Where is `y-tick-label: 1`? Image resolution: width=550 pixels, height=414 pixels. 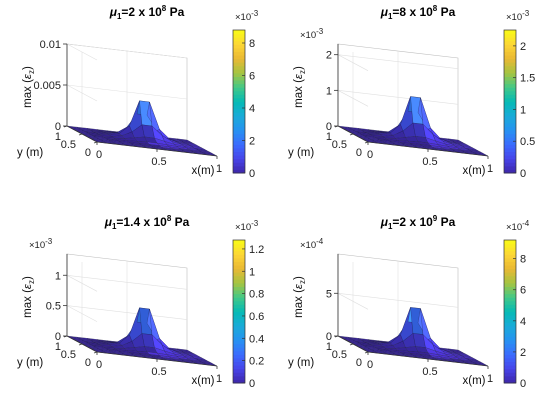
y-tick-label: 1 is located at coordinates (329, 137).